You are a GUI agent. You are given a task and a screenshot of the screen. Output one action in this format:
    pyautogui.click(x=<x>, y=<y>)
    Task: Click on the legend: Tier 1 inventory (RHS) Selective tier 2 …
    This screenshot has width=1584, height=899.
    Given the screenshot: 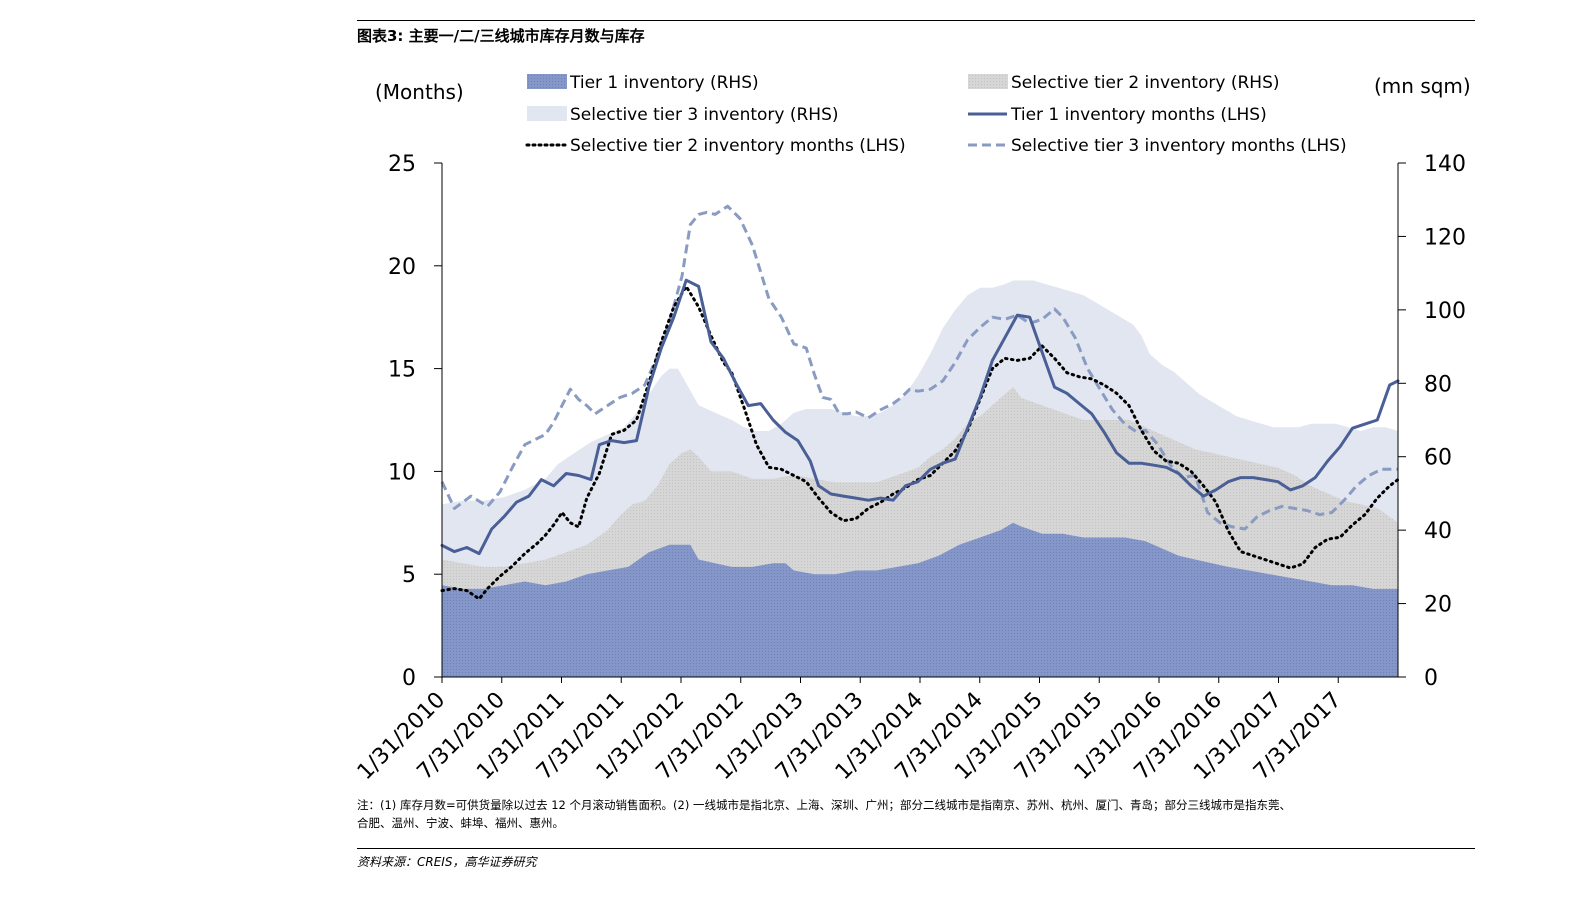 What is the action you would take?
    pyautogui.click(x=936, y=114)
    